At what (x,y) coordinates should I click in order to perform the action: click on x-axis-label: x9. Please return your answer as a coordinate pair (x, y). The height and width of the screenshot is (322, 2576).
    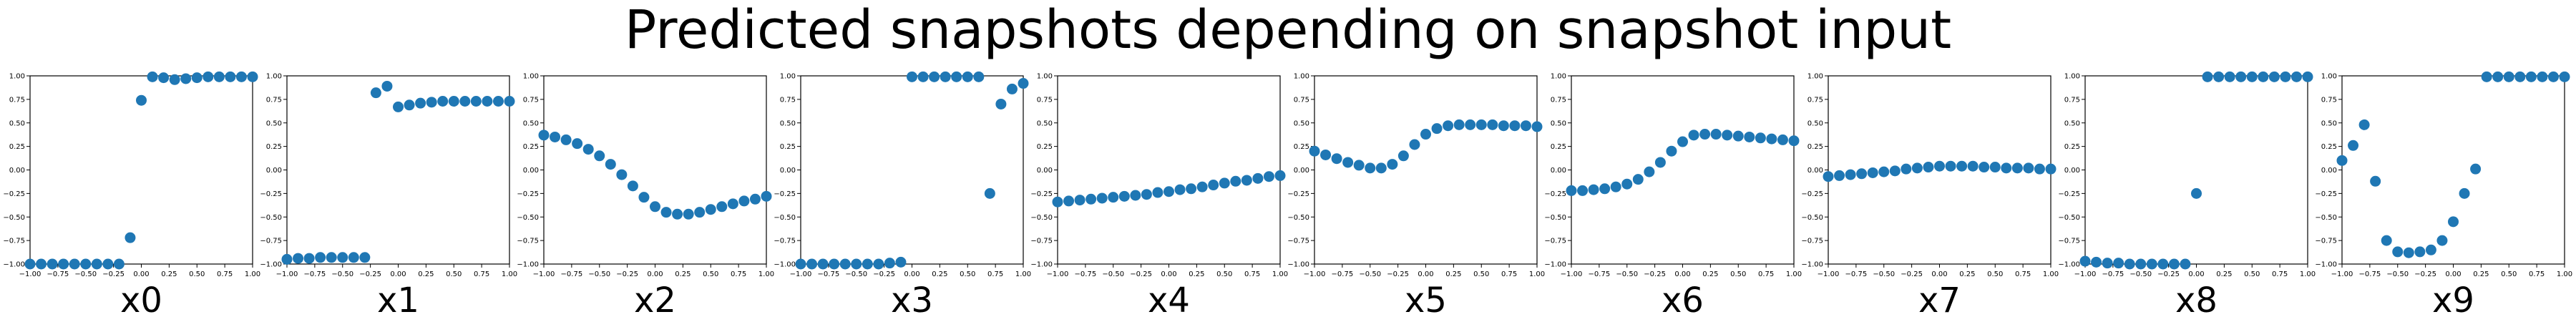
    Looking at the image, I should click on (2453, 300).